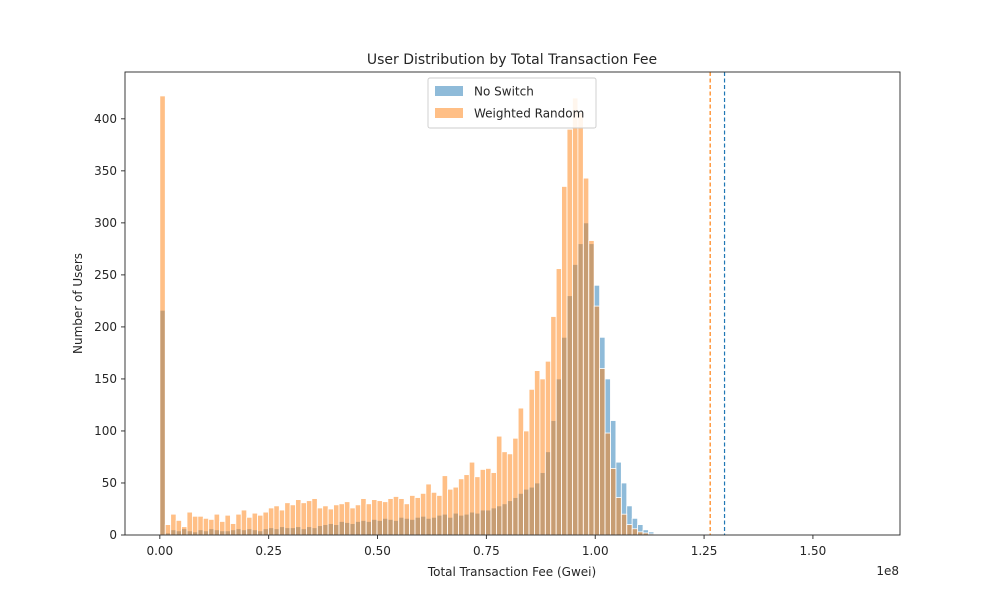 The width and height of the screenshot is (1000, 604). I want to click on y-tick-label: 50, so click(109, 483).